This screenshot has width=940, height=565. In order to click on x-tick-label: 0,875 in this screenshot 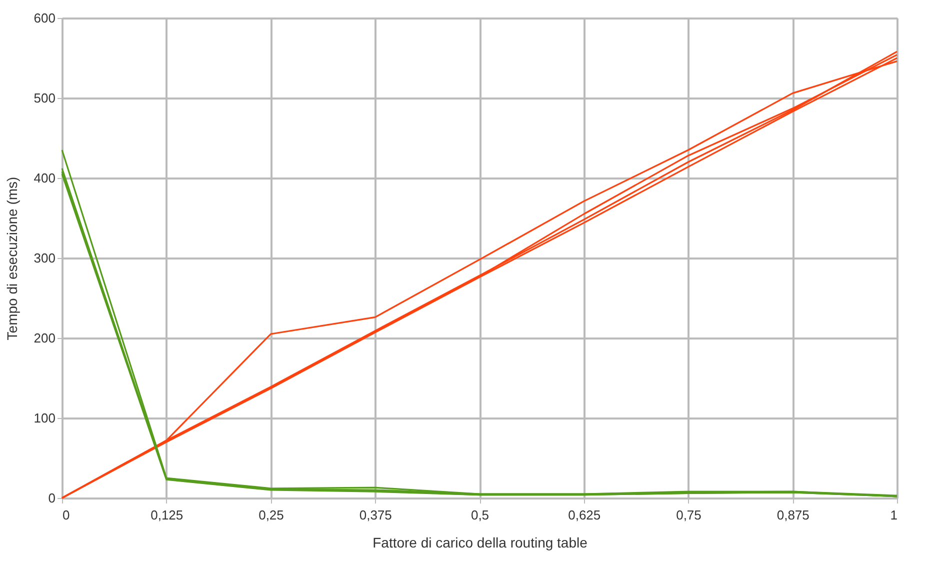, I will do `click(793, 515)`.